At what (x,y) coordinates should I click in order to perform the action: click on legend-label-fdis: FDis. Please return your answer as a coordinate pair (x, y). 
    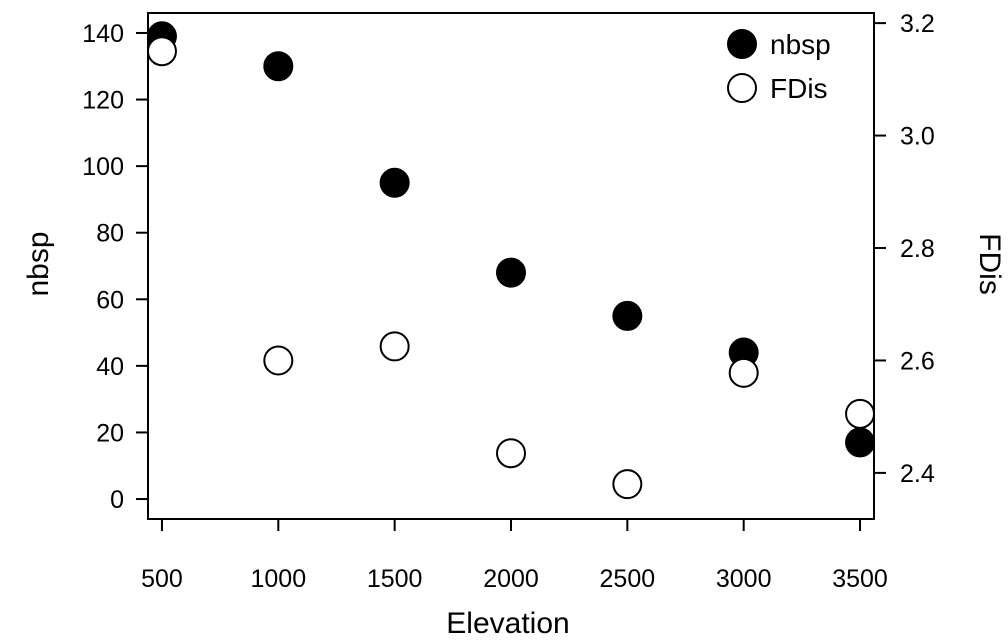
    Looking at the image, I should click on (799, 88).